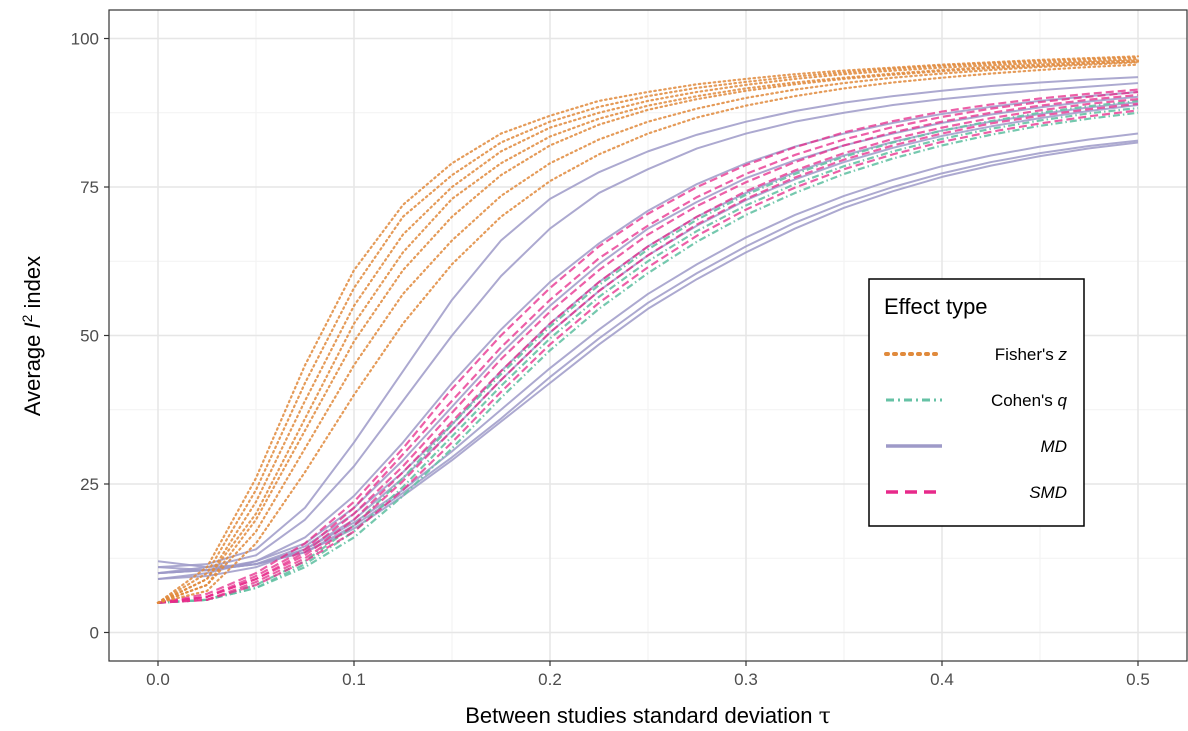 The image size is (1188, 731). What do you see at coordinates (746, 679) in the screenshot?
I see `x-tick-label: 0.3` at bounding box center [746, 679].